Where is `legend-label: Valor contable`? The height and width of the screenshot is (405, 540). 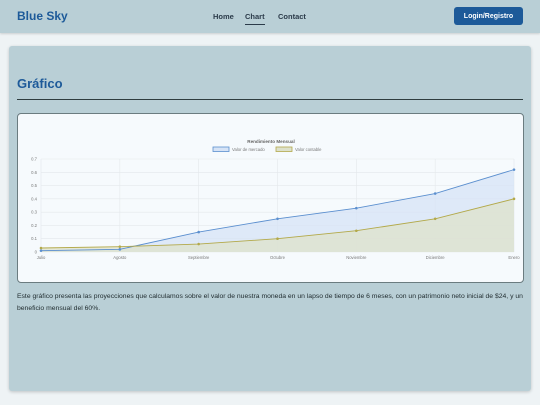
legend-label: Valor contable is located at coordinates (308, 149).